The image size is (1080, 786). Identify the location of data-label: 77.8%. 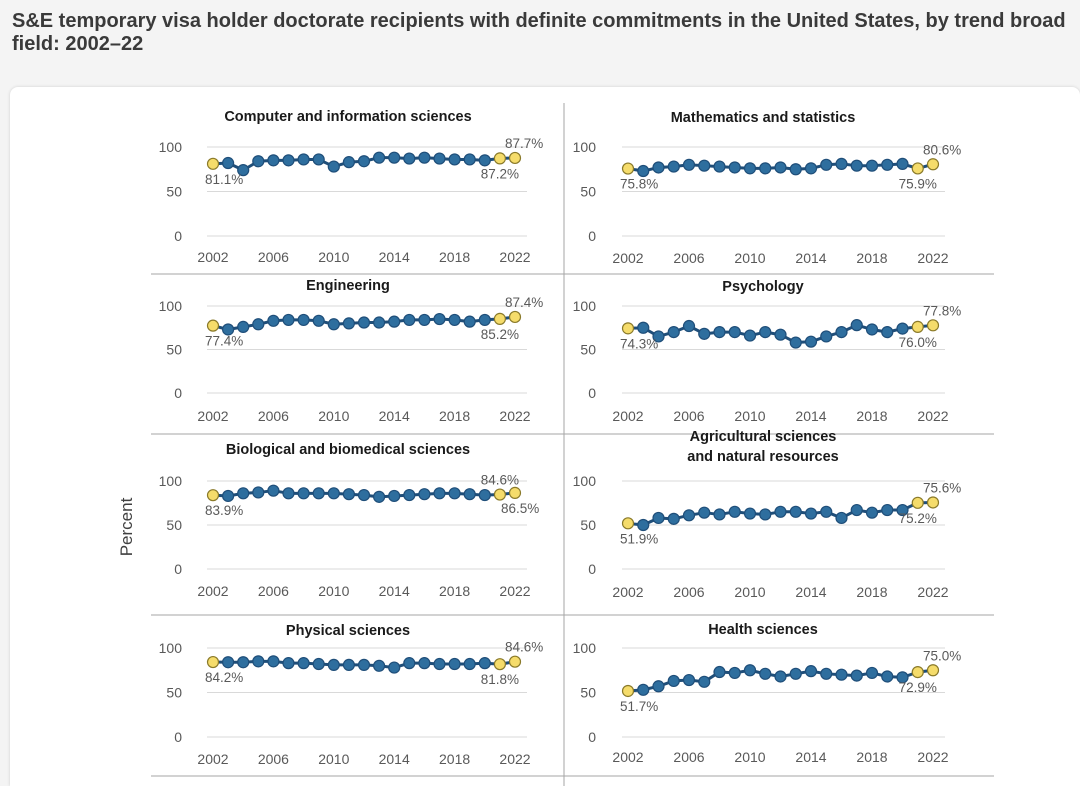
(942, 310).